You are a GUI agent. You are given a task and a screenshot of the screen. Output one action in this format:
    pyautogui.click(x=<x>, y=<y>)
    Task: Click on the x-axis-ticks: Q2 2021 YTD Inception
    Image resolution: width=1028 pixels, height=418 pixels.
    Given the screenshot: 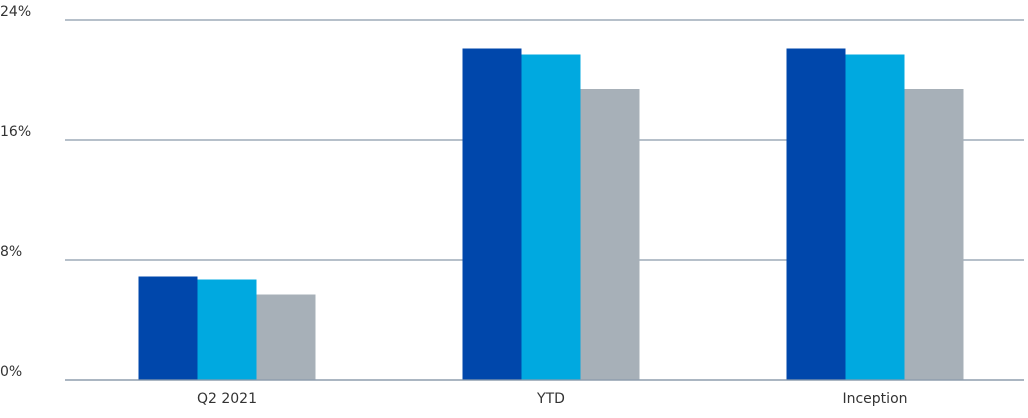 What is the action you would take?
    pyautogui.click(x=552, y=399)
    